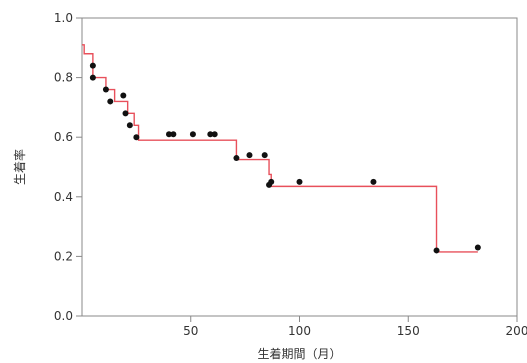  I want to click on x-tick-label-2: 150, so click(408, 331).